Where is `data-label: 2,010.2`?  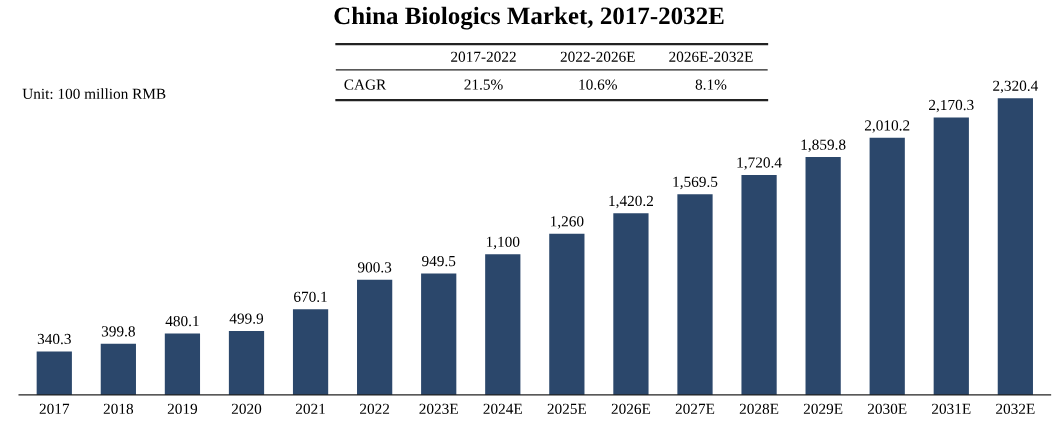 data-label: 2,010.2 is located at coordinates (887, 126).